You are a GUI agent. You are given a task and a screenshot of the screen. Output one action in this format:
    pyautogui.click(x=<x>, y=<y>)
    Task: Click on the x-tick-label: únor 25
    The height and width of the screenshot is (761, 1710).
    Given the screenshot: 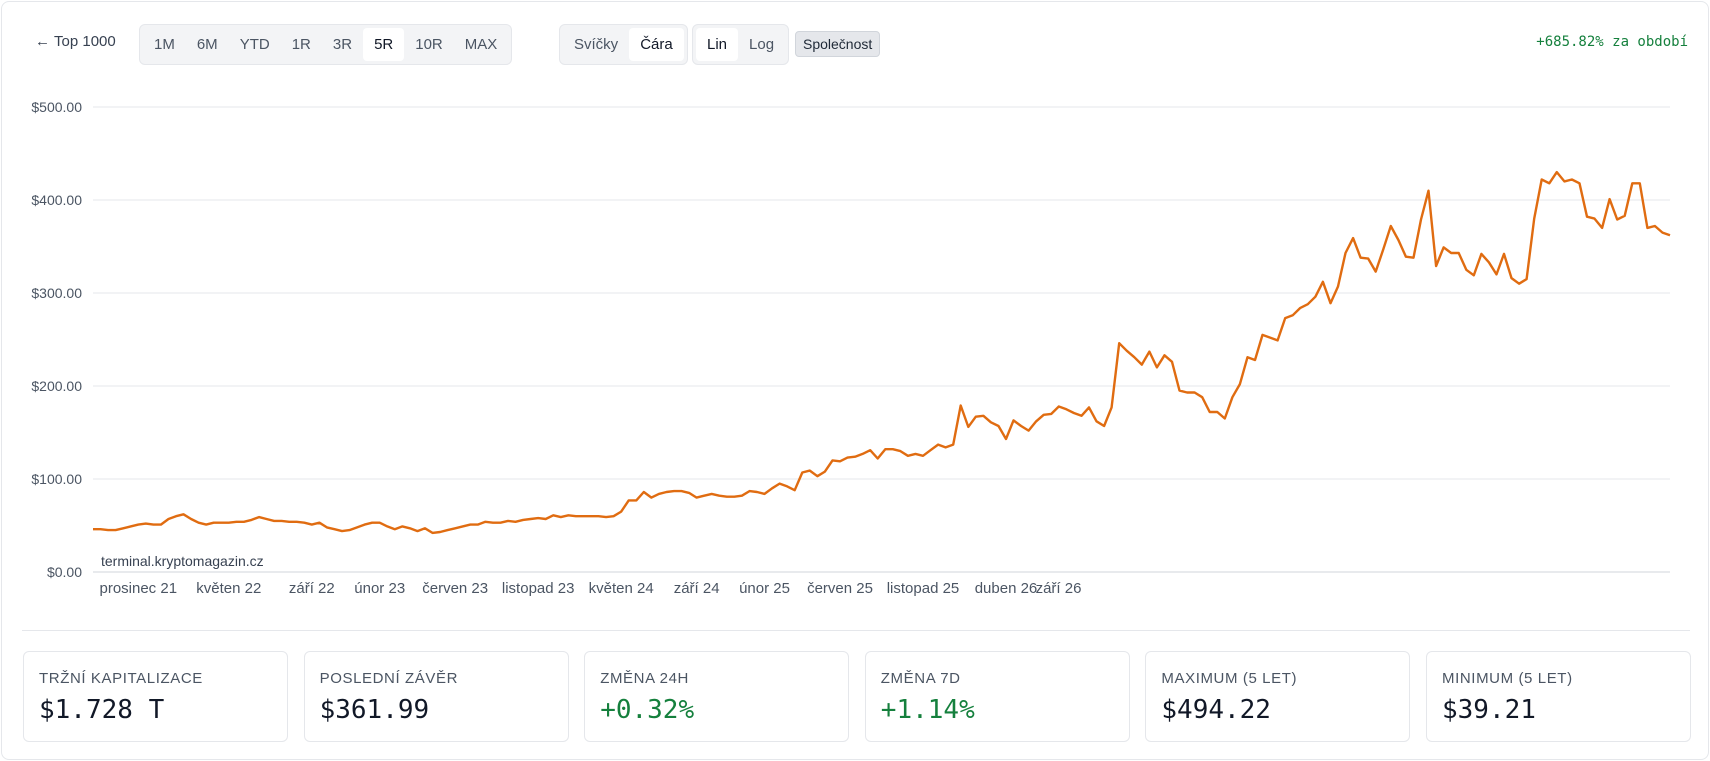 What is the action you would take?
    pyautogui.click(x=764, y=588)
    